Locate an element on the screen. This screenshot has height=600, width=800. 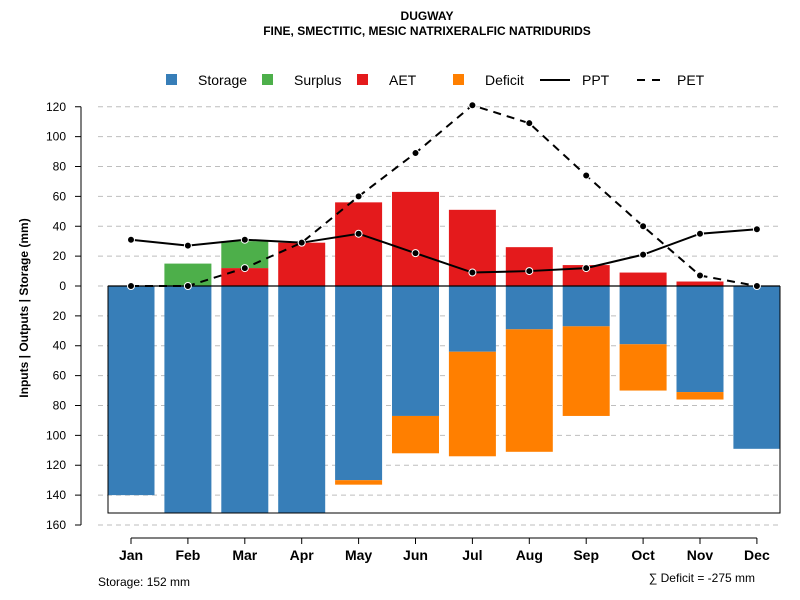
aet-bar-jun is located at coordinates (415, 238).